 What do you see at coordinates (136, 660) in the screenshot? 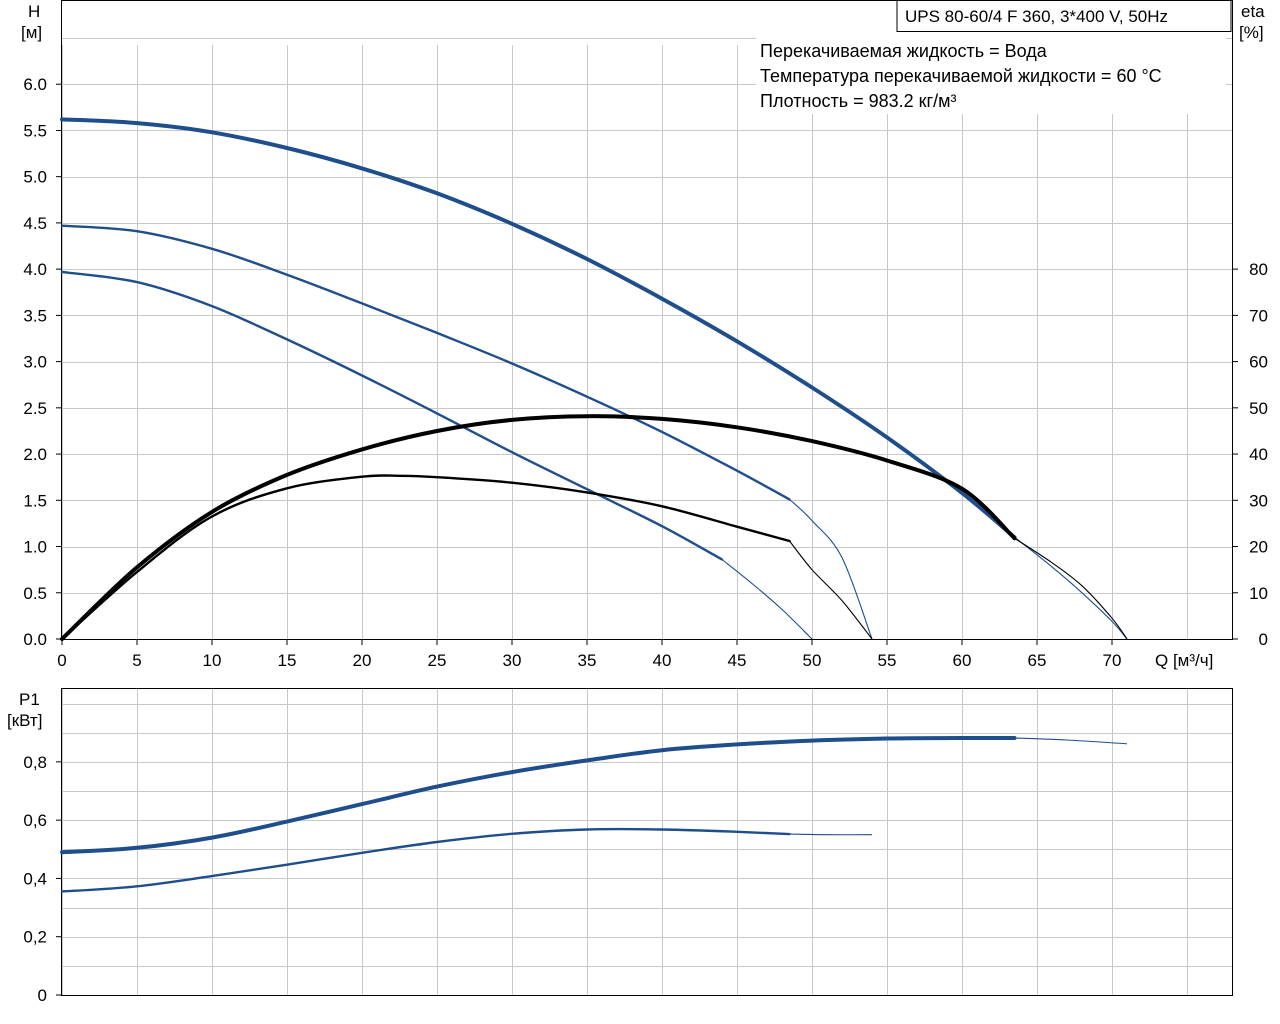
I see `x-tick-label: 5` at bounding box center [136, 660].